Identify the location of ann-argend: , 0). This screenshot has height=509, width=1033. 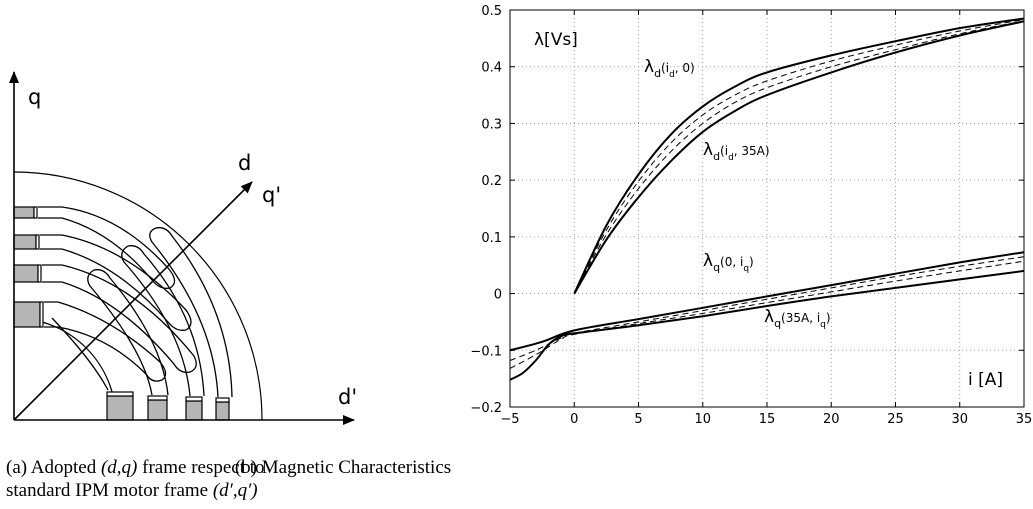
(685, 68).